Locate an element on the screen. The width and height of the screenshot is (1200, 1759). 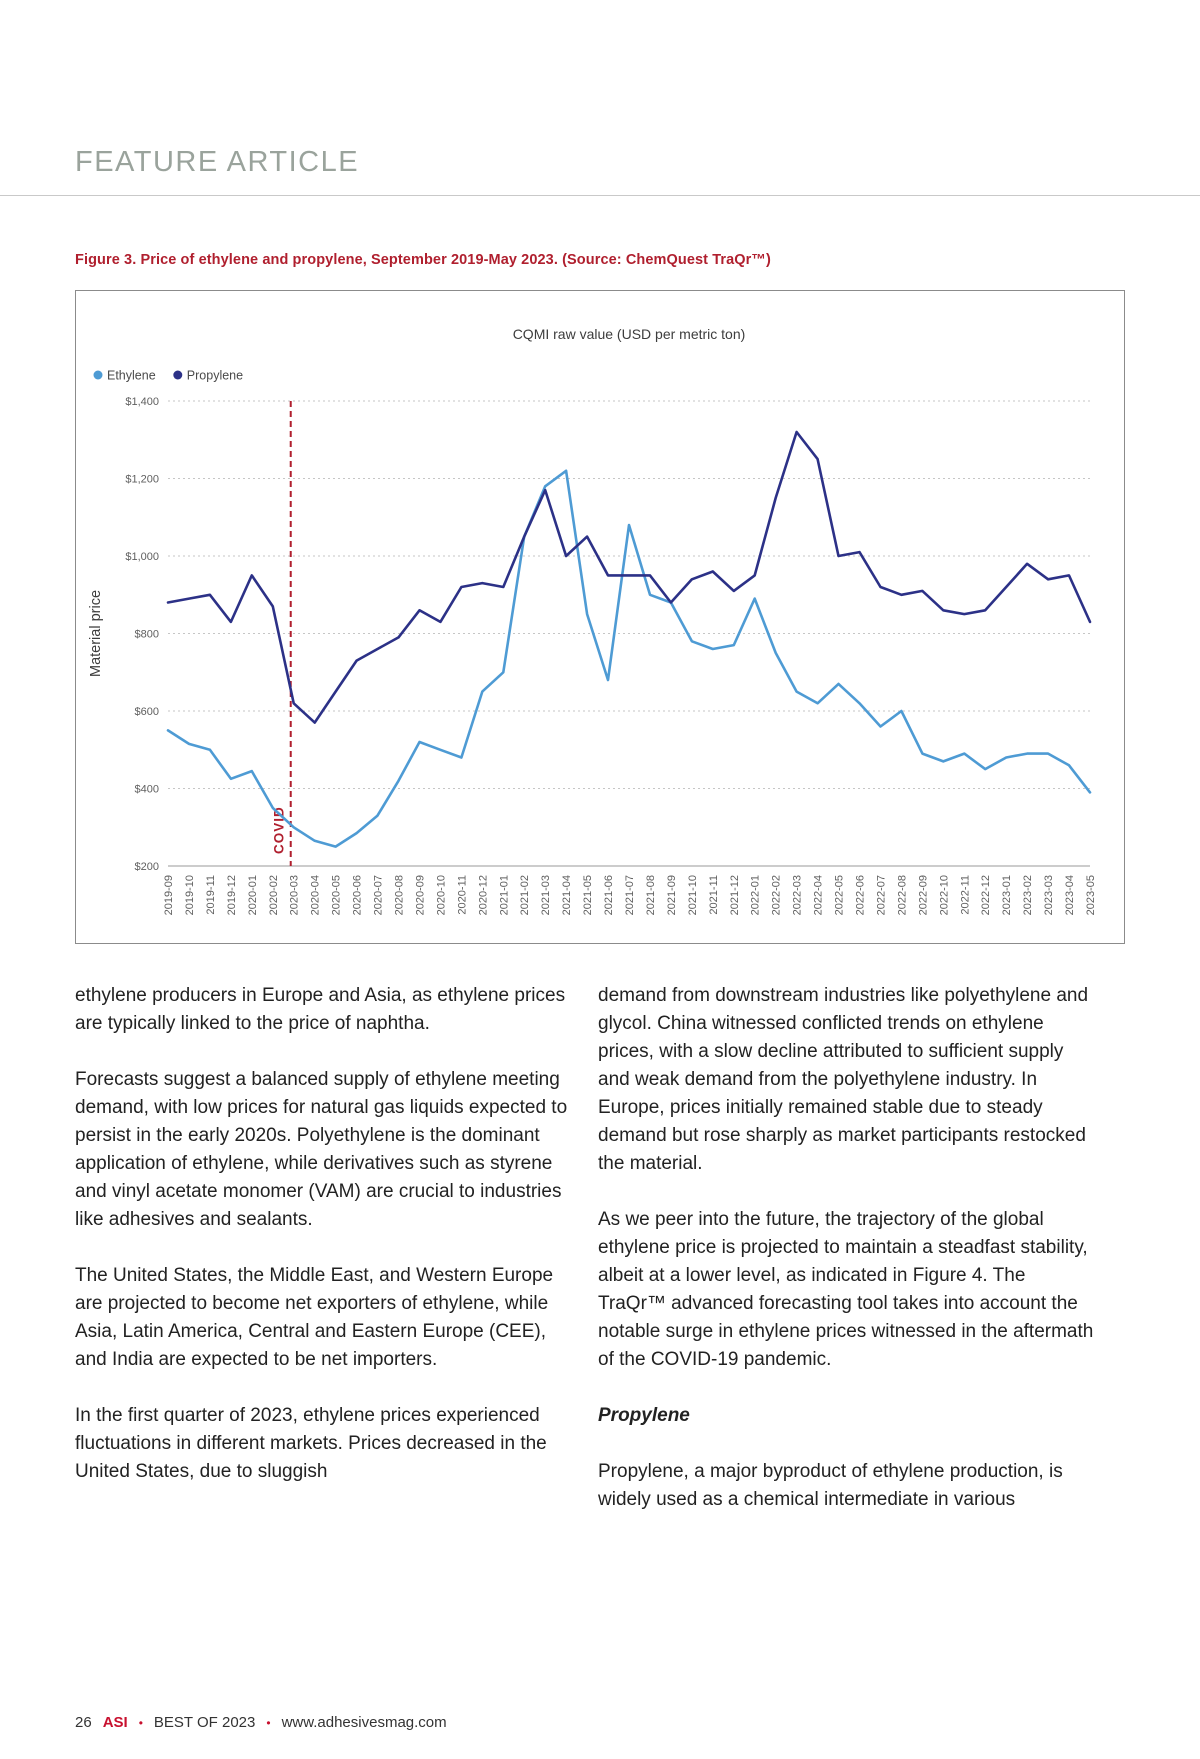
y-tick-label: $200 is located at coordinates (147, 867).